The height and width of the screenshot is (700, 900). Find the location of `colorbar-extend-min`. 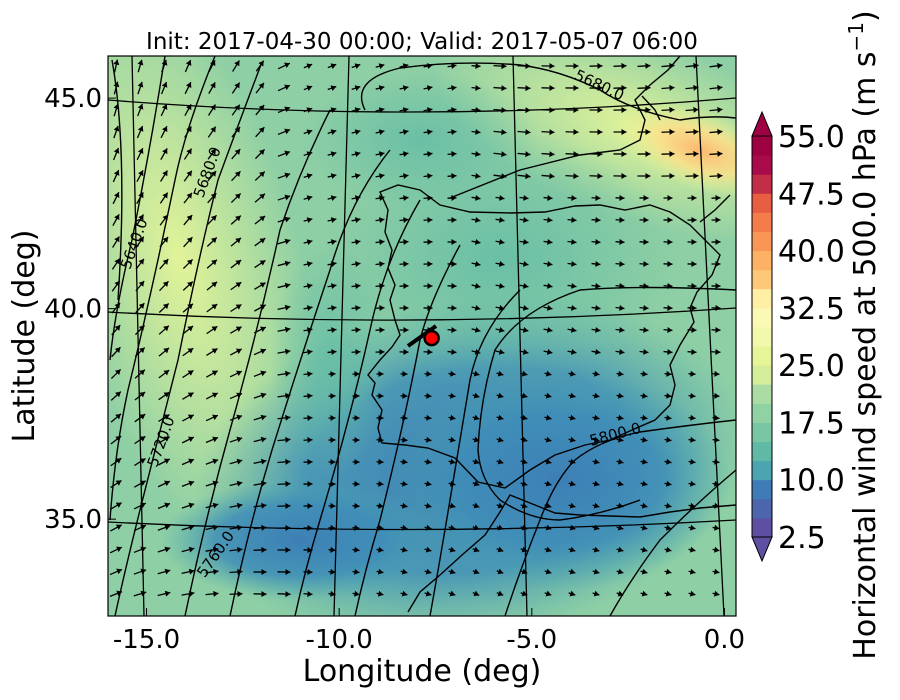

colorbar-extend-min is located at coordinates (762, 549).